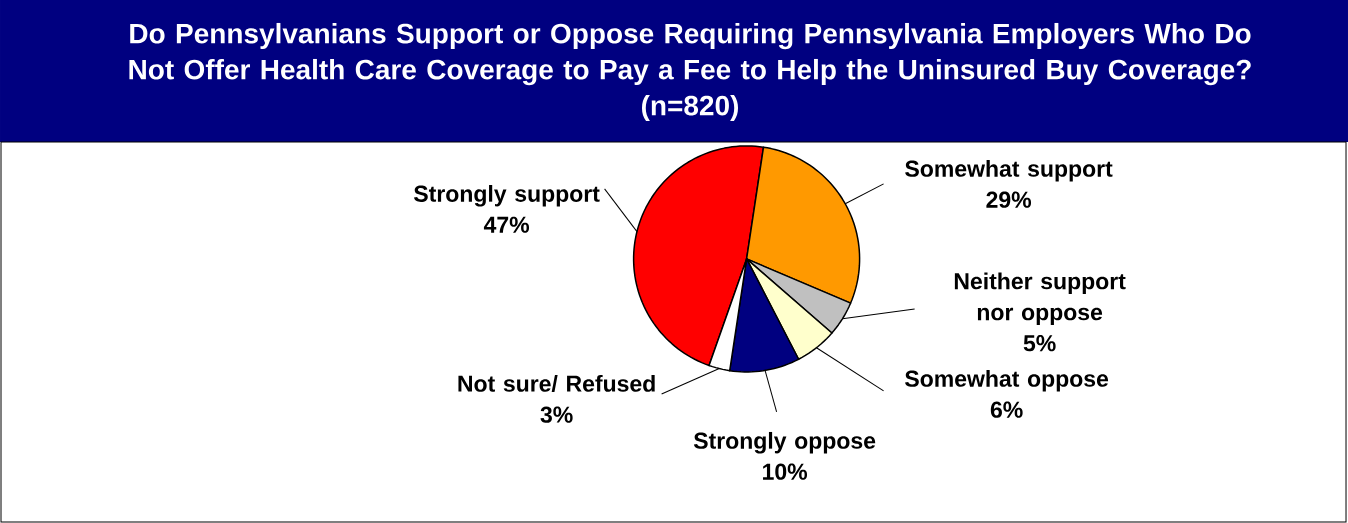 The width and height of the screenshot is (1348, 523). What do you see at coordinates (556, 383) in the screenshot?
I see `slice-label: Not sure/ Refused` at bounding box center [556, 383].